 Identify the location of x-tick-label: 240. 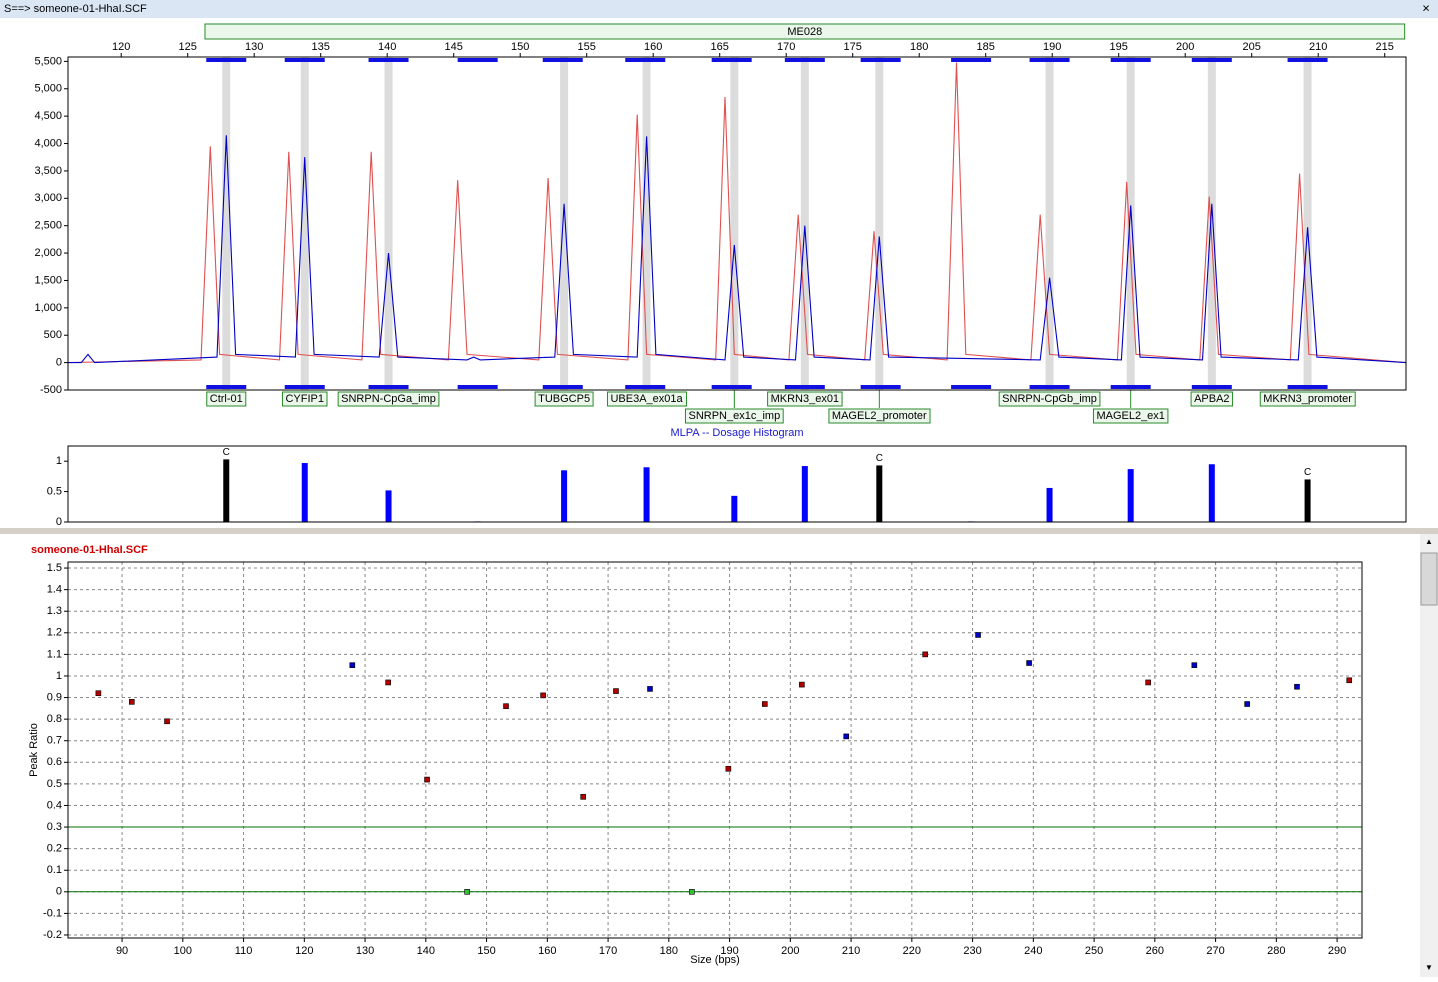
(1033, 951).